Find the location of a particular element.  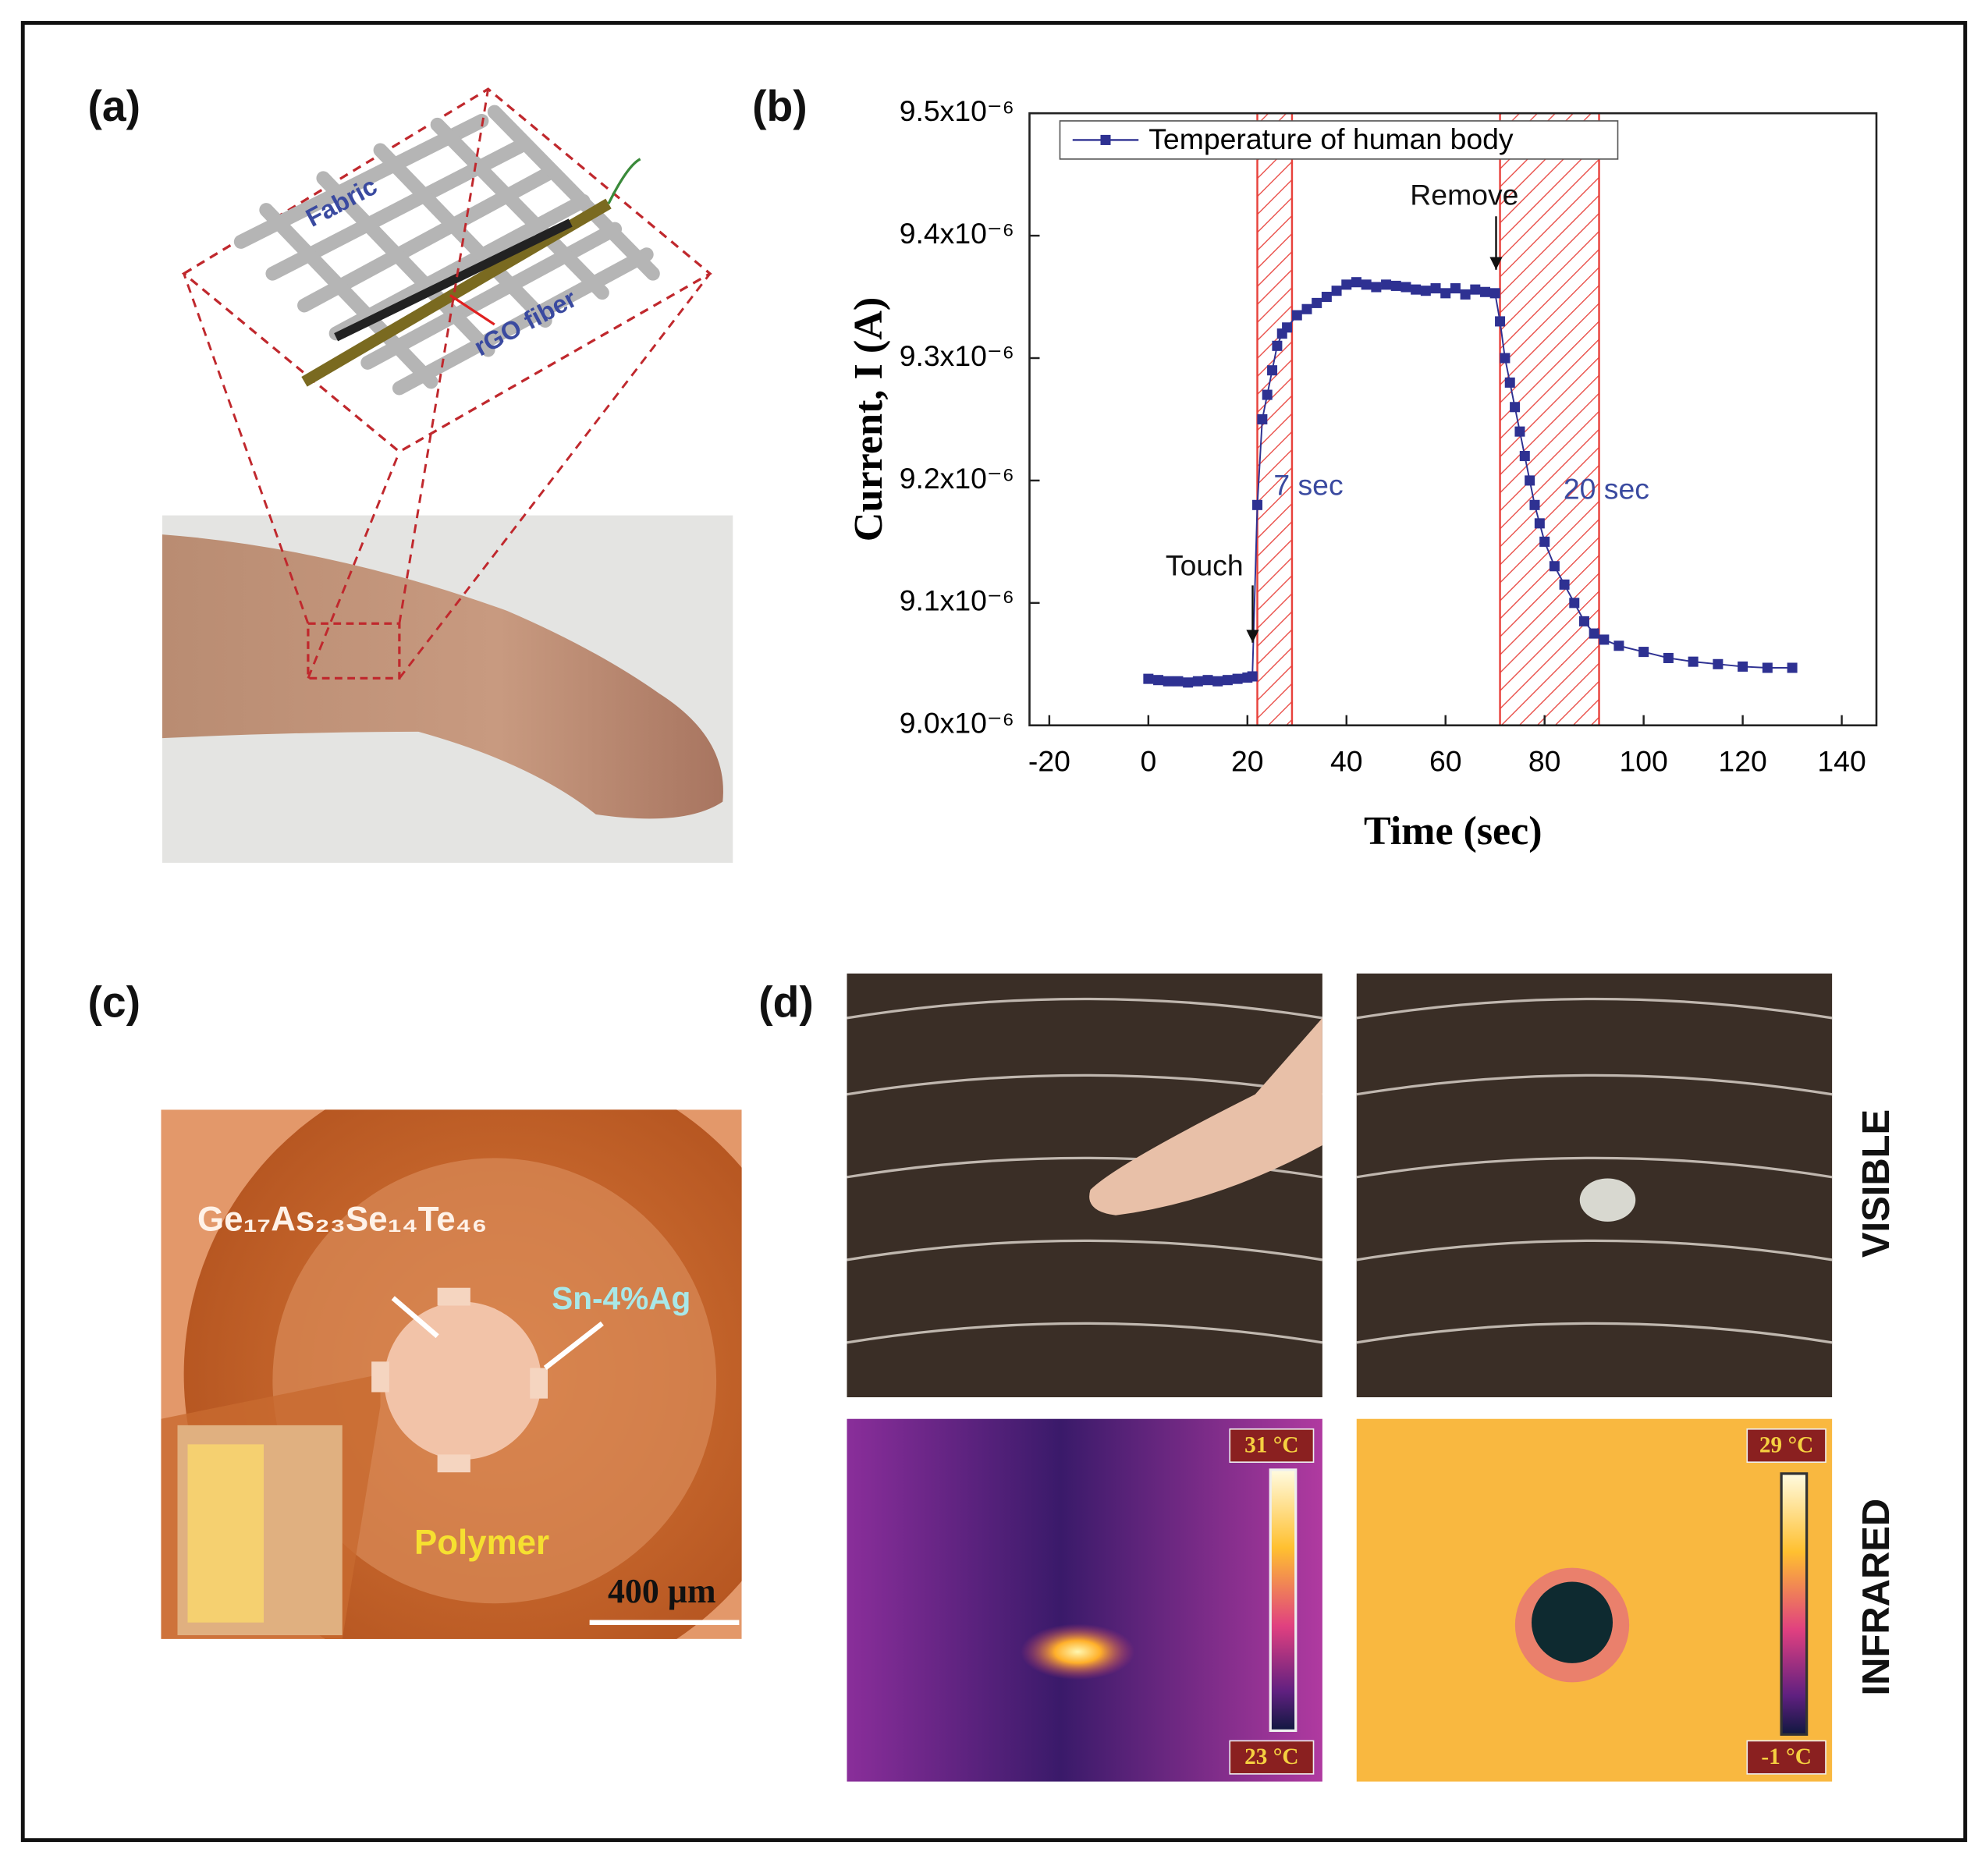

temperature-min: 23 °C is located at coordinates (1271, 1756).